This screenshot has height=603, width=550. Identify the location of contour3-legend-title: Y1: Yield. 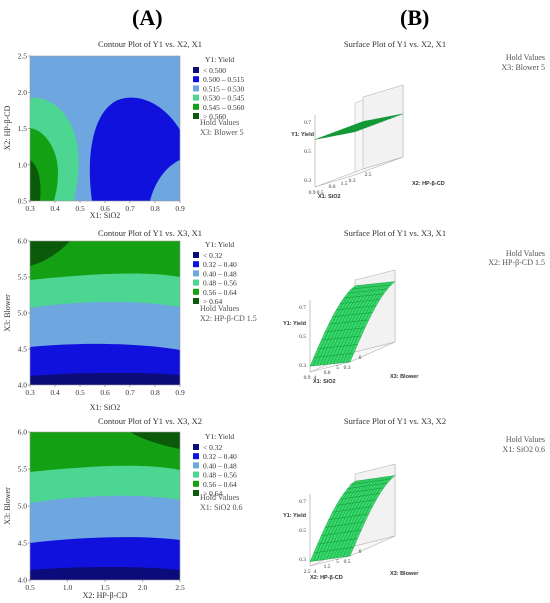
(219, 436).